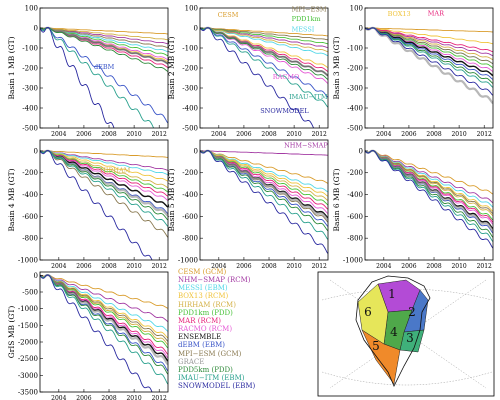 This screenshot has width=500, height=400. What do you see at coordinates (205, 312) in the screenshot?
I see `legend-item-pdd1km: PDD1km (PDD)` at bounding box center [205, 312].